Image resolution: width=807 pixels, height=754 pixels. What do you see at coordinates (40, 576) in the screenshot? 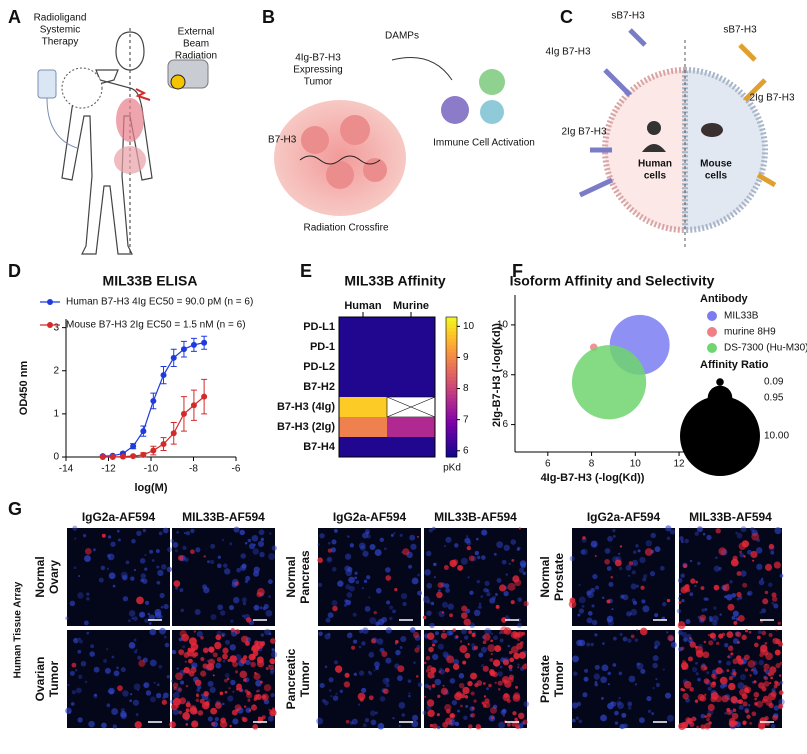
I see `row-label: Normal` at bounding box center [40, 576].